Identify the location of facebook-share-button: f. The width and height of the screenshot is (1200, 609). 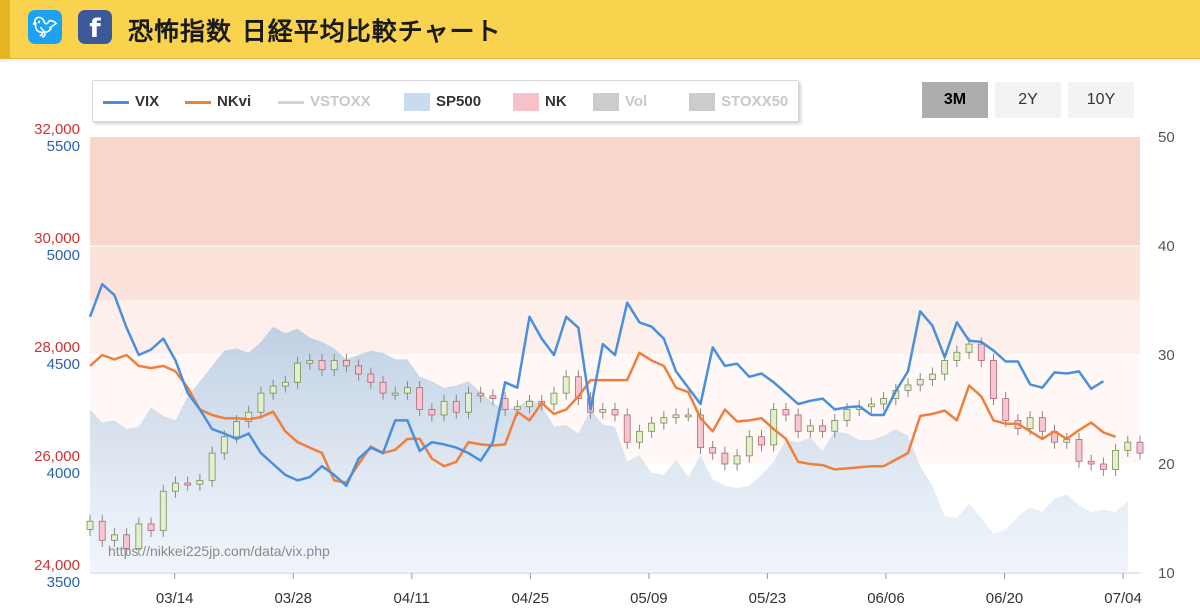
(95, 27).